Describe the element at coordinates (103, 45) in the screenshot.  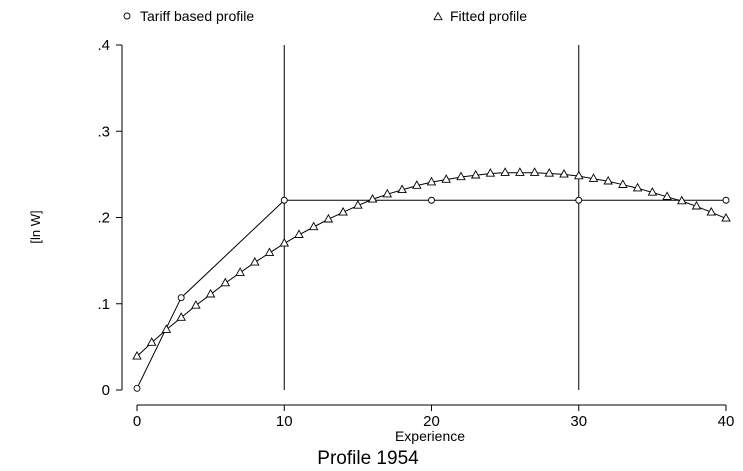
I see `y-tick-label: .4` at that location.